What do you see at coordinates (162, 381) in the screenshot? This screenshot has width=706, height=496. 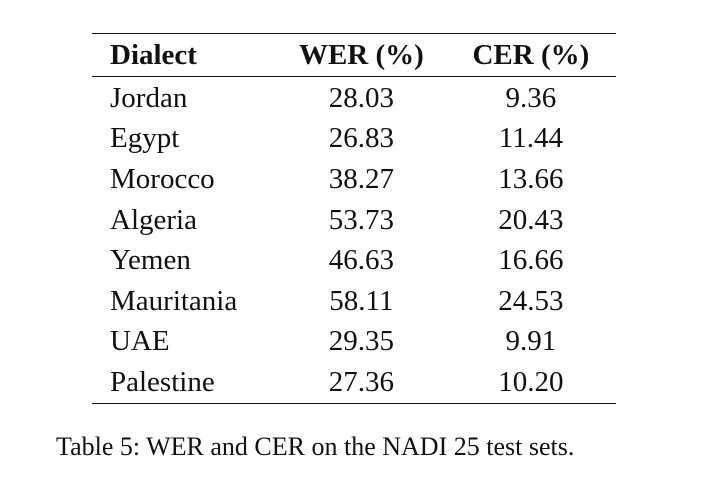 I see `cell-dialect: Palestine` at bounding box center [162, 381].